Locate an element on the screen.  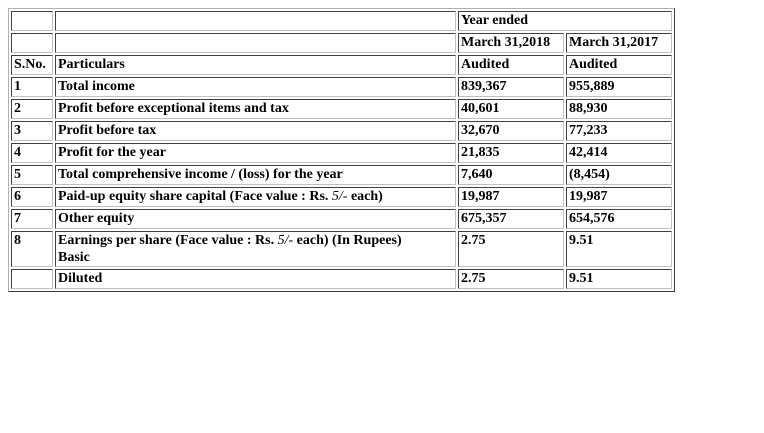
eps-diluted-2017: 9.51 is located at coordinates (619, 279).